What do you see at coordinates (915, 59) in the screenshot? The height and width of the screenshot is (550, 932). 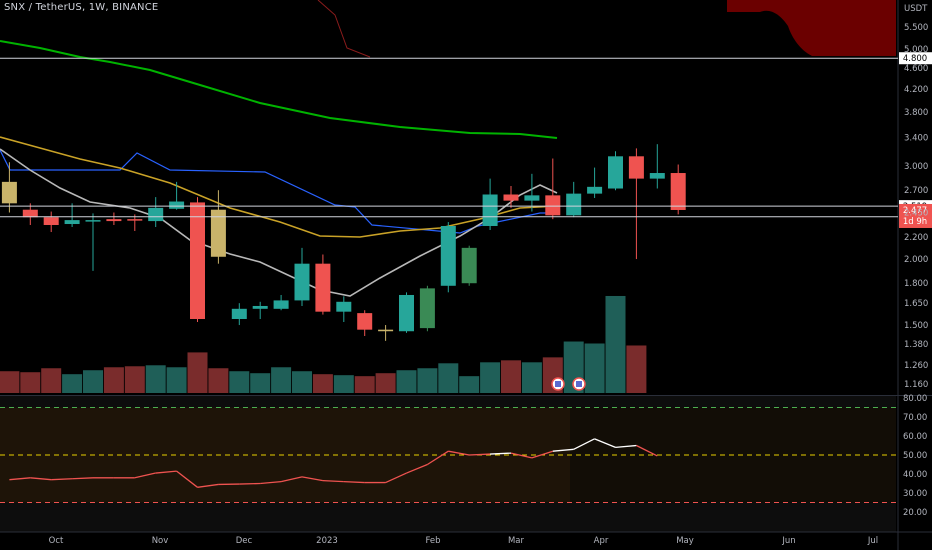 I see `price-line-label: 4.800` at bounding box center [915, 59].